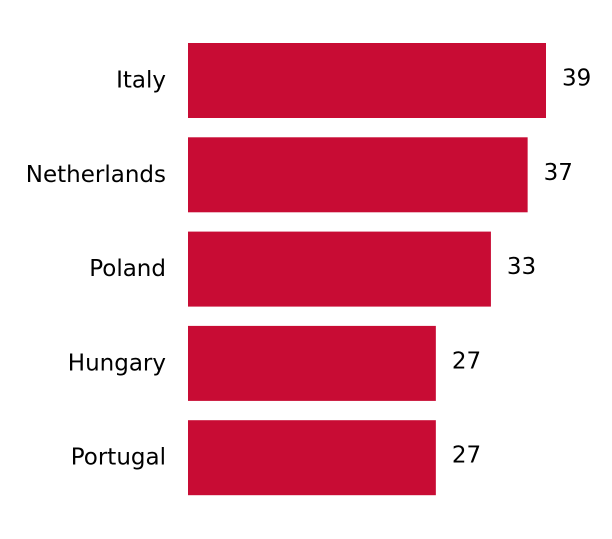 This screenshot has height=539, width=612. Describe the element at coordinates (141, 81) in the screenshot. I see `category-label-italy: Italy` at that location.